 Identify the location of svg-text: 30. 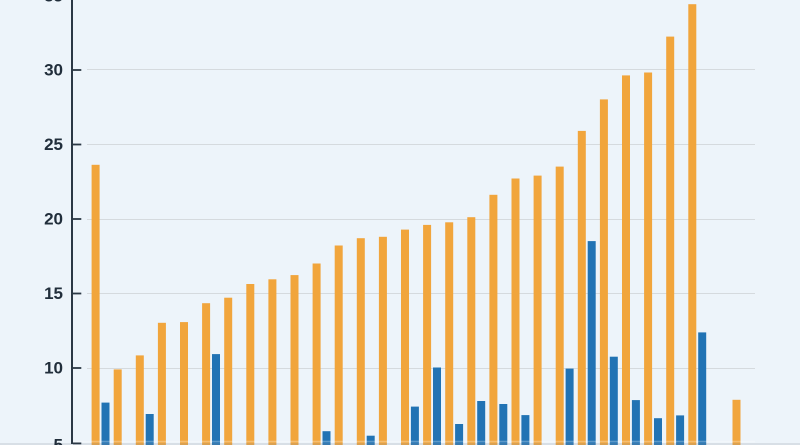
(53, 70).